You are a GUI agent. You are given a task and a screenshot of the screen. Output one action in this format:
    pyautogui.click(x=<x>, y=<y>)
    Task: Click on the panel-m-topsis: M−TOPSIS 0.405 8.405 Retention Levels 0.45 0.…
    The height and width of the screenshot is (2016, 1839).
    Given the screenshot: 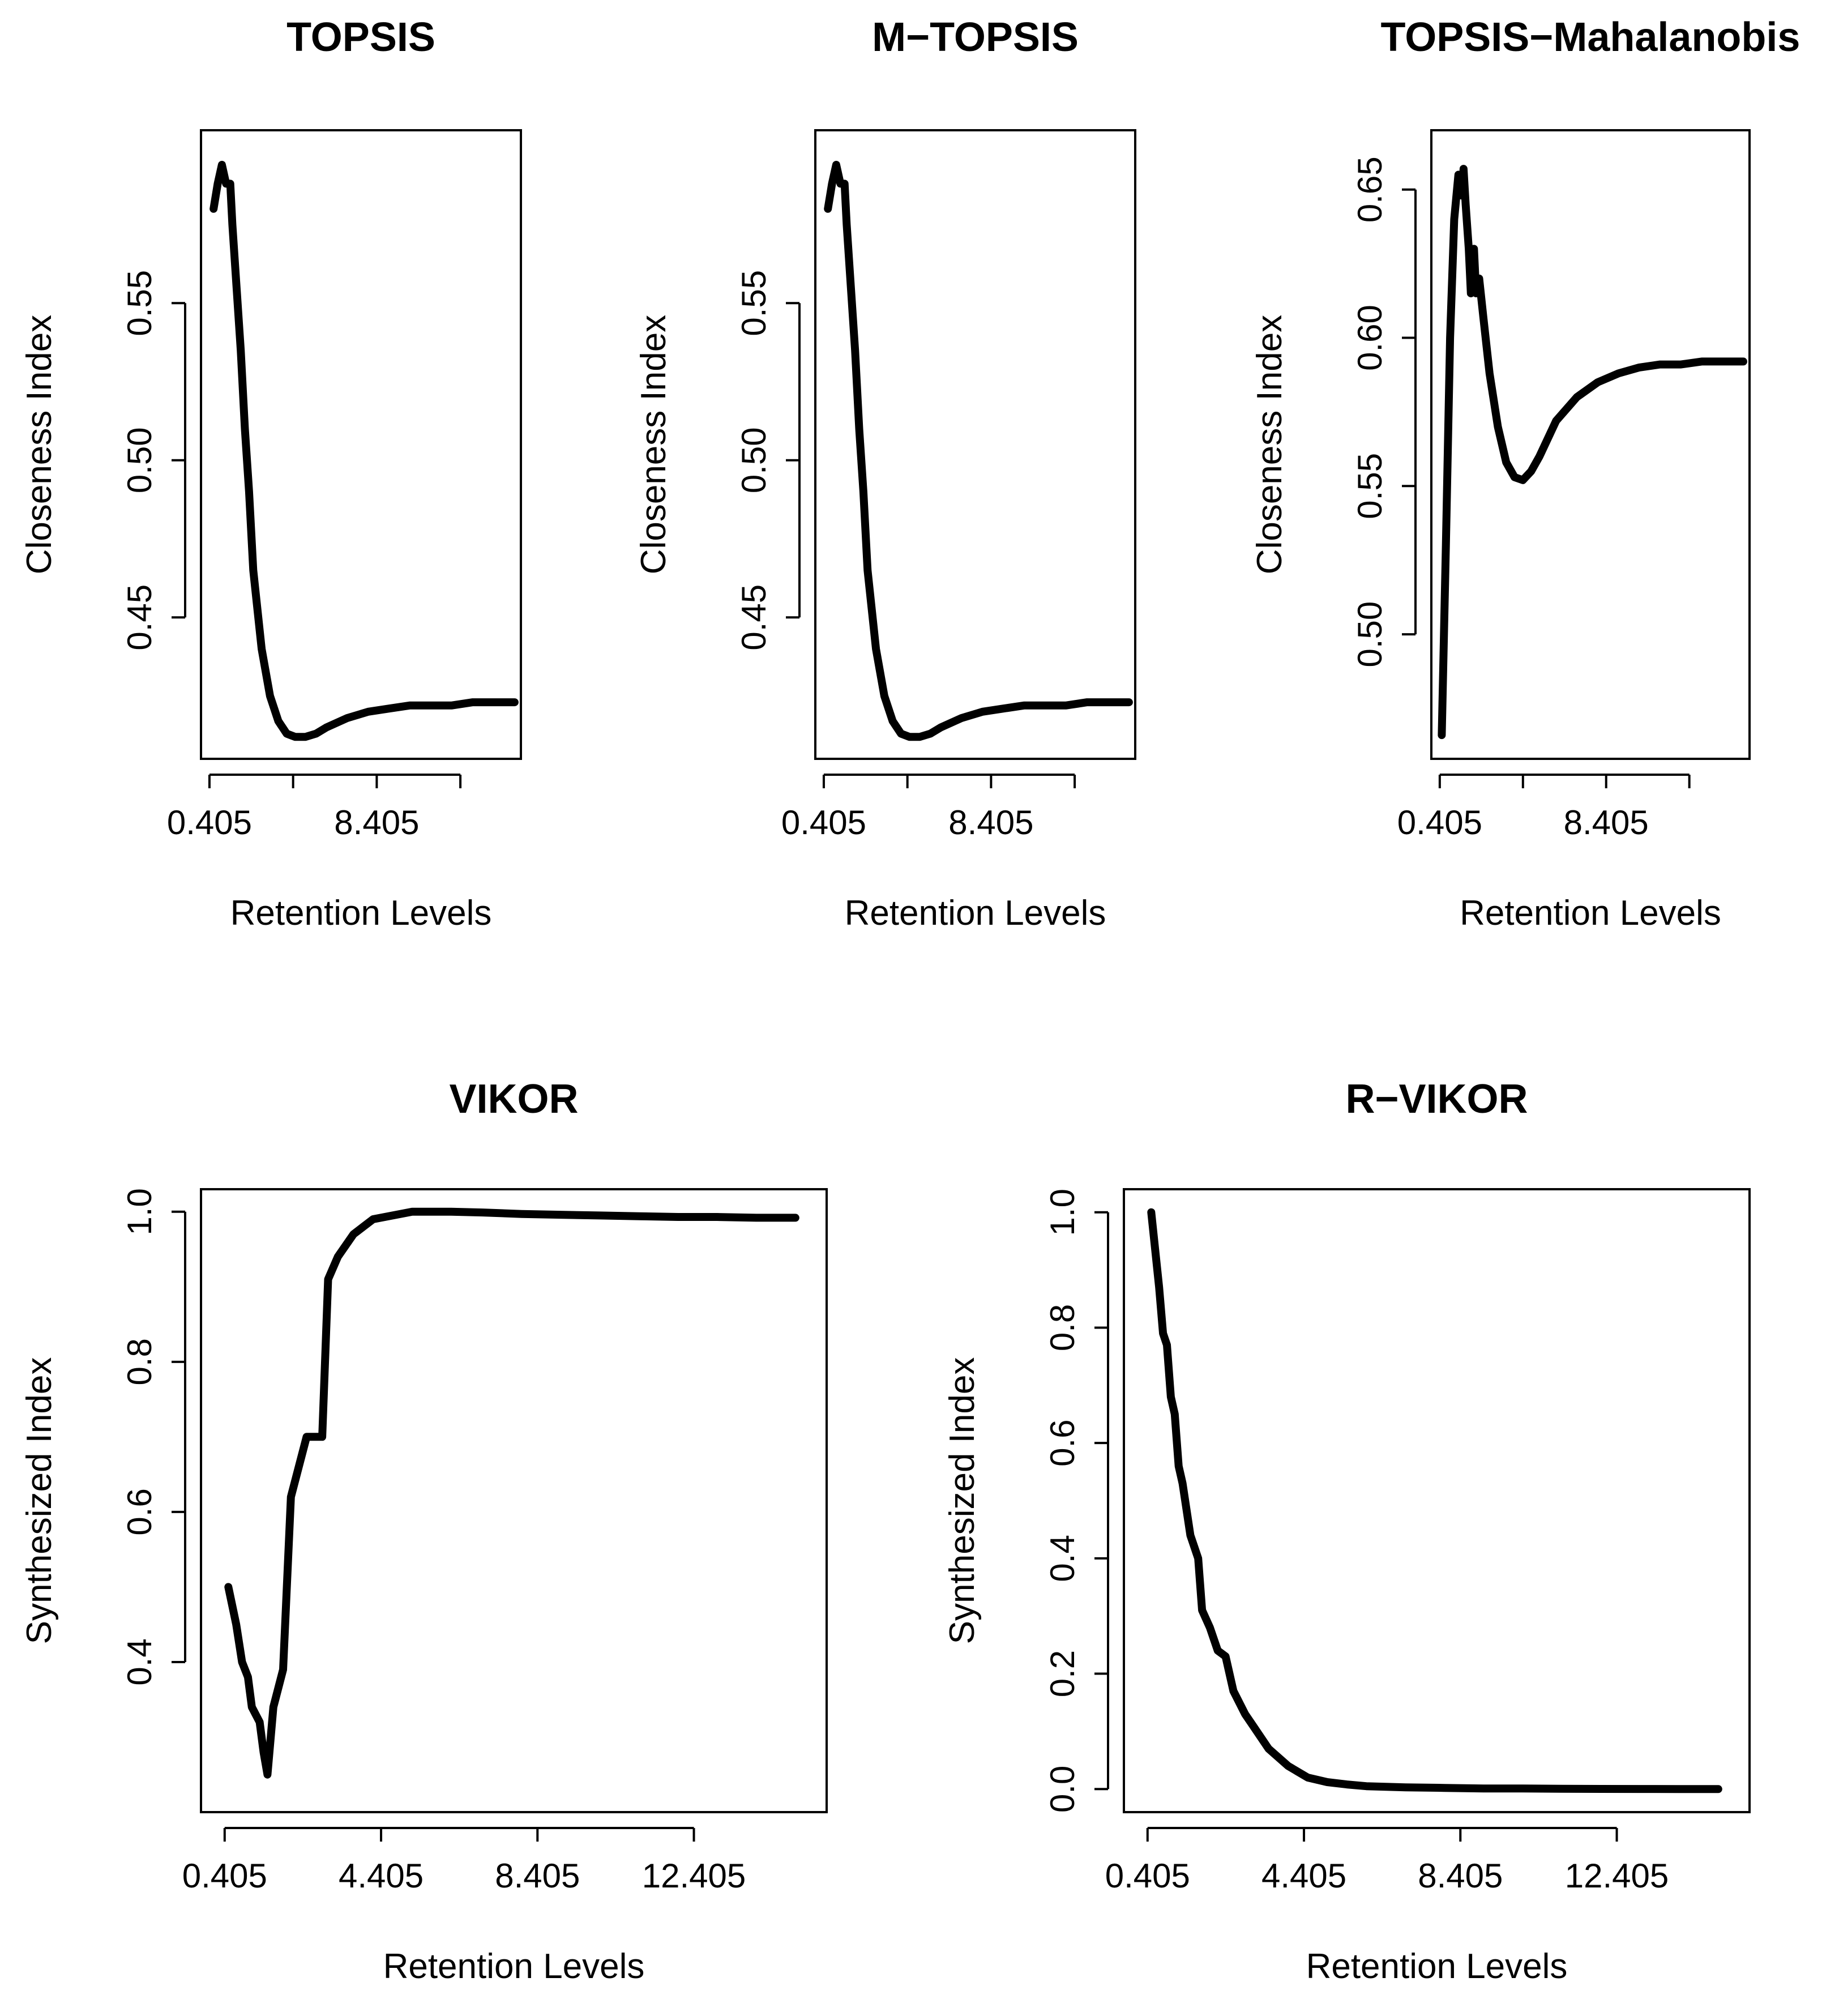 What is the action you would take?
    pyautogui.click(x=885, y=474)
    